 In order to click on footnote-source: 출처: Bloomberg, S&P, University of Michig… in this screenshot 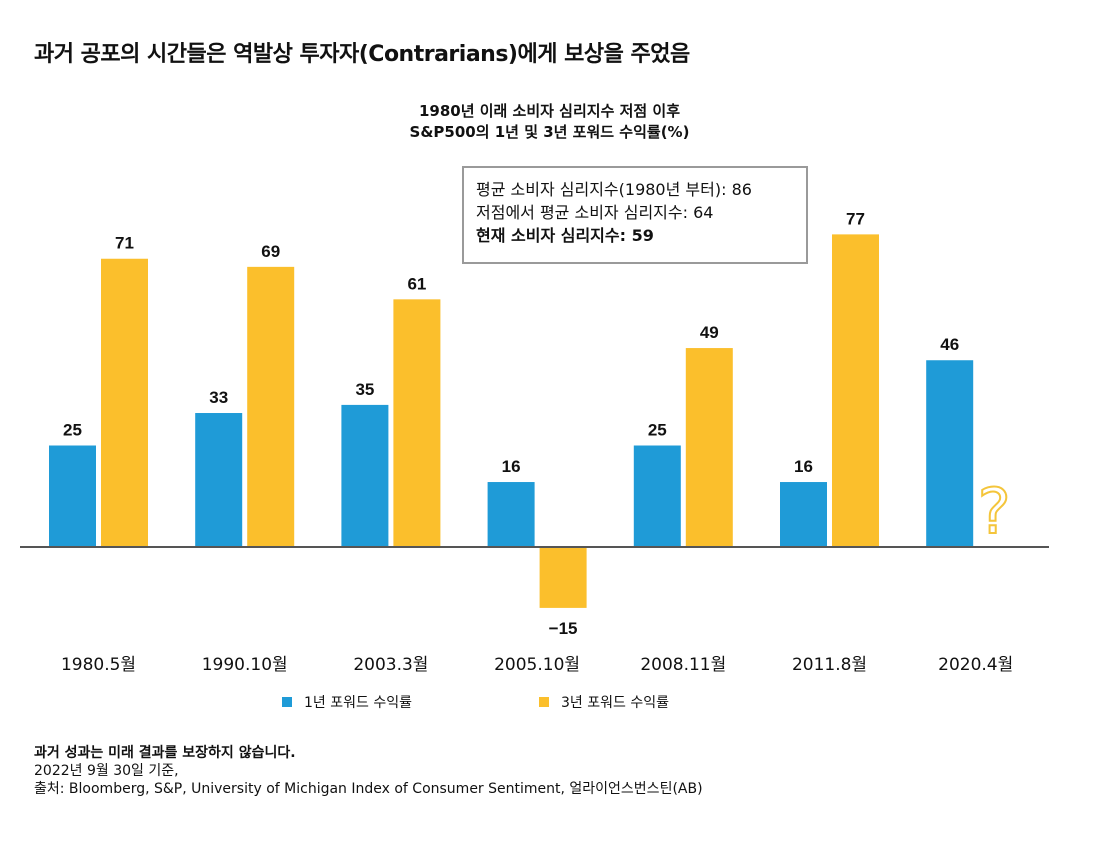, I will do `click(368, 789)`.